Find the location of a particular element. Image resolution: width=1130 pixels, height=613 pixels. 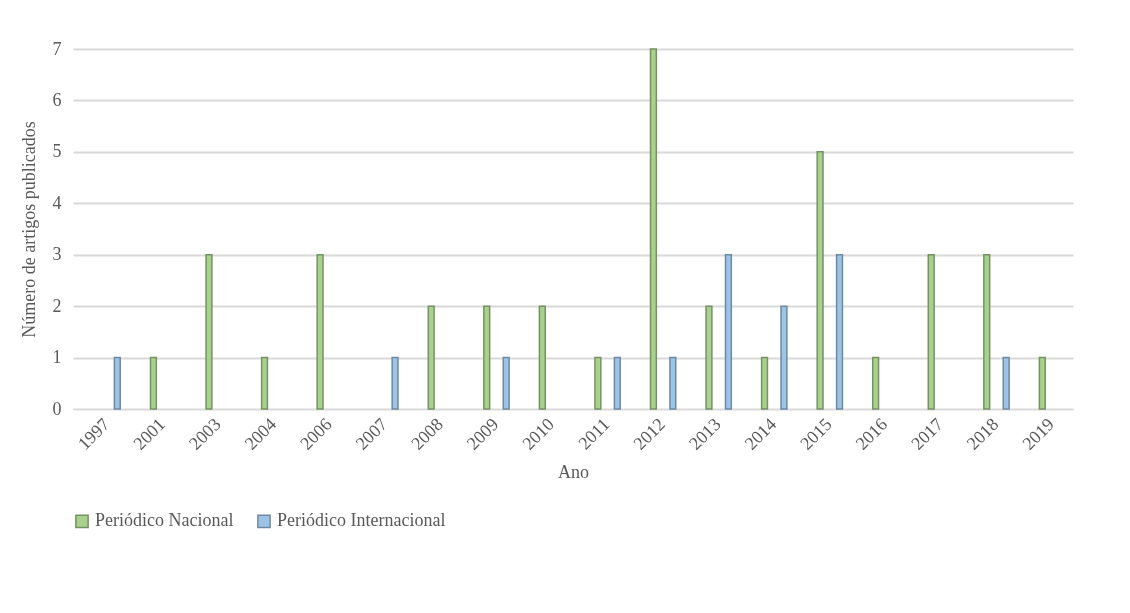

y-tick-label: 5 is located at coordinates (57, 151).